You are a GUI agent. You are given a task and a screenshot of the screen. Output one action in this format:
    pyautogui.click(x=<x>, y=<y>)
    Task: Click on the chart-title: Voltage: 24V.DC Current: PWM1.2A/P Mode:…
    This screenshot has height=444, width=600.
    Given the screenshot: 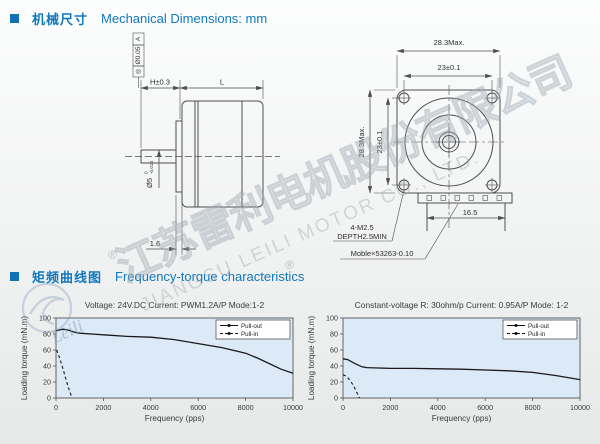 What is the action you would take?
    pyautogui.click(x=175, y=305)
    